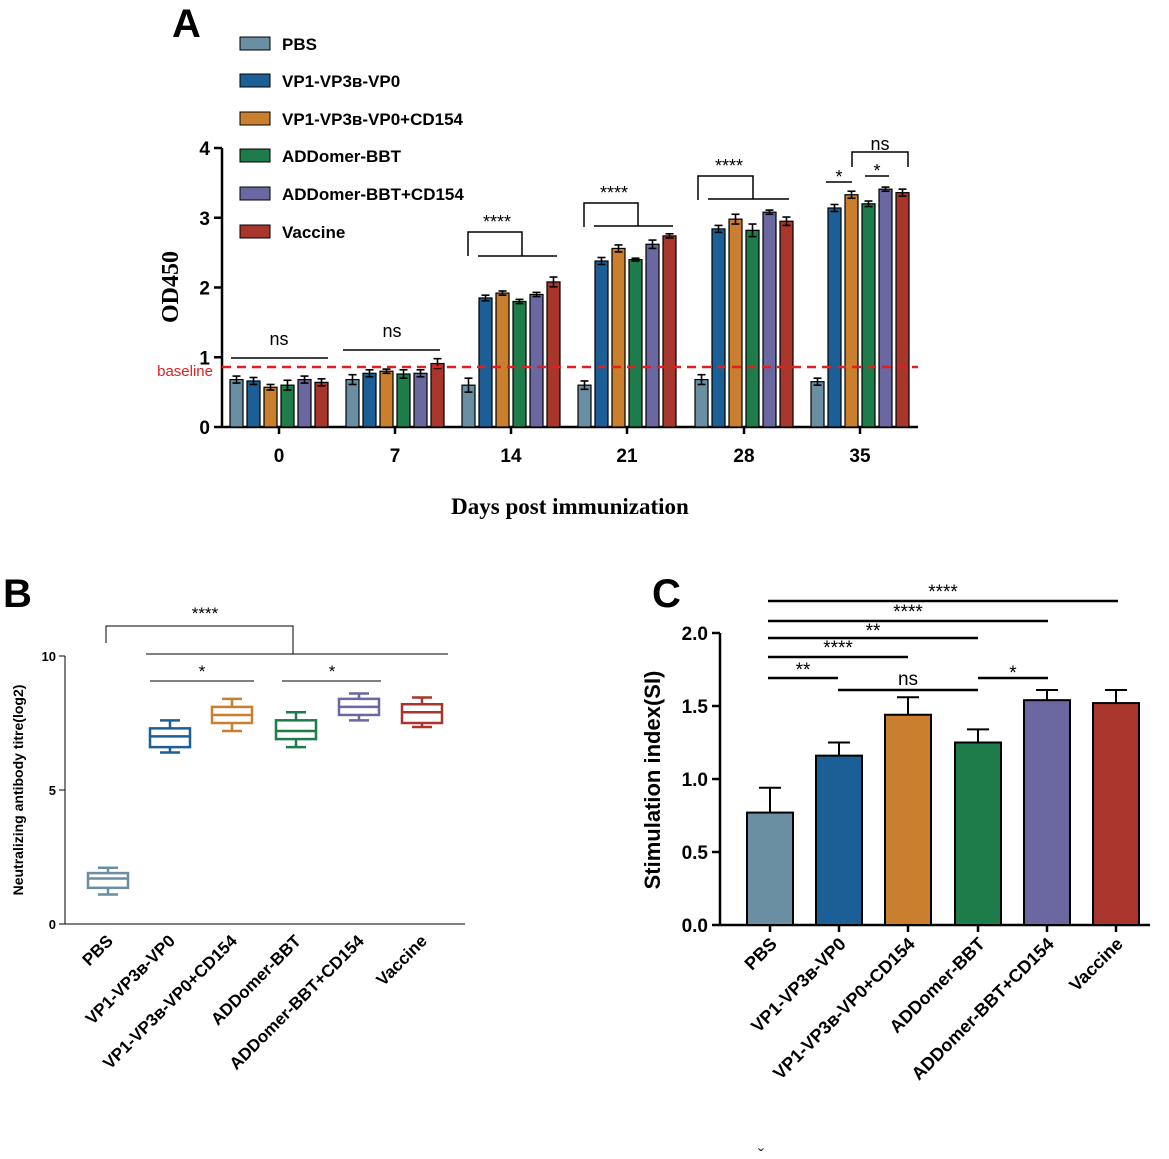 The width and height of the screenshot is (1169, 1159). Describe the element at coordinates (570, 506) in the screenshot. I see `a-x-axis-title: Days post immunization` at that location.